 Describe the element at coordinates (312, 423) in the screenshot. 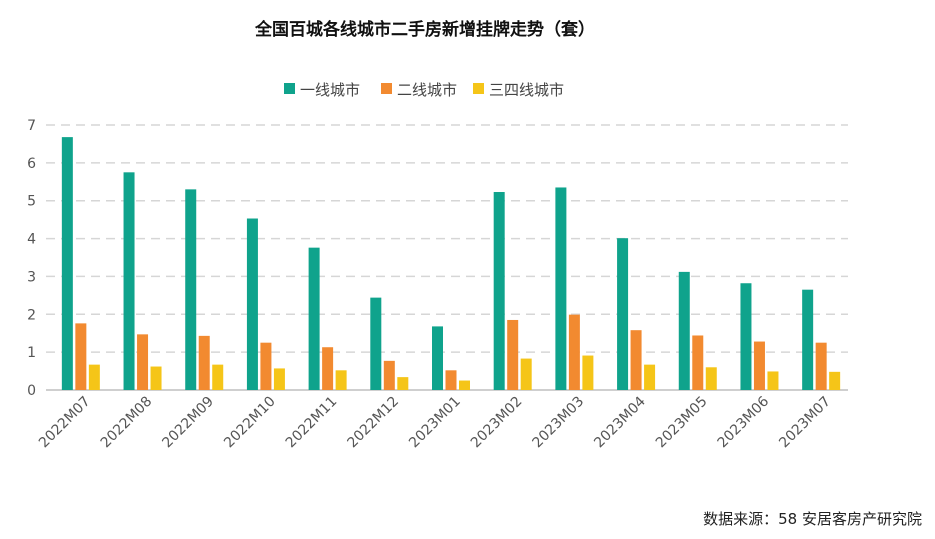

I see `x-tick-label: 2022M11` at that location.